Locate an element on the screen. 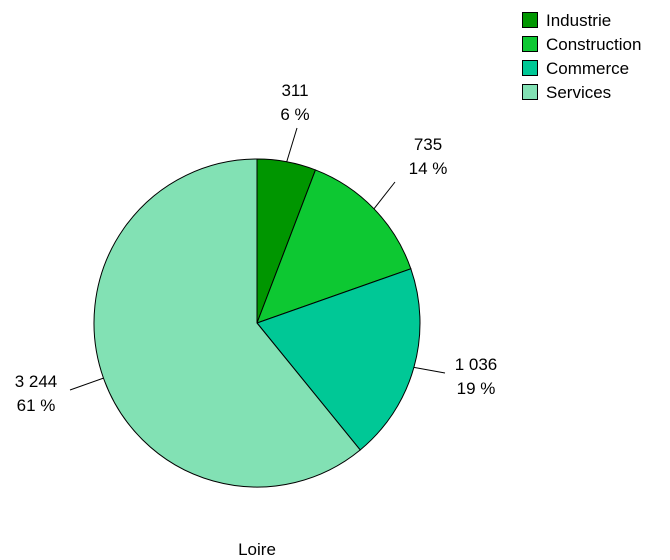 This screenshot has width=670, height=560. slice-value-label-construction: 735 is located at coordinates (428, 144).